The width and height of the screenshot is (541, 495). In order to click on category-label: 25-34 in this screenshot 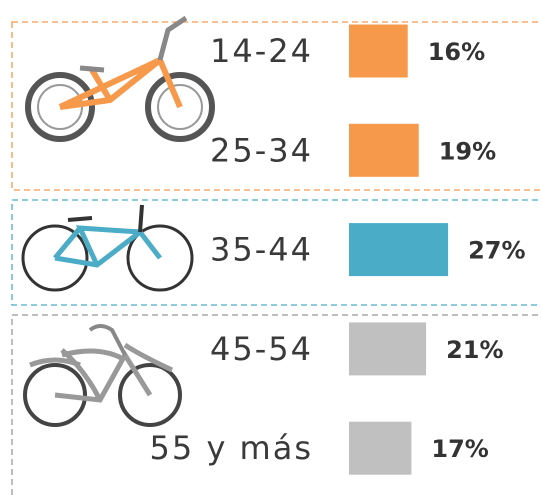, I will do `click(261, 150)`.